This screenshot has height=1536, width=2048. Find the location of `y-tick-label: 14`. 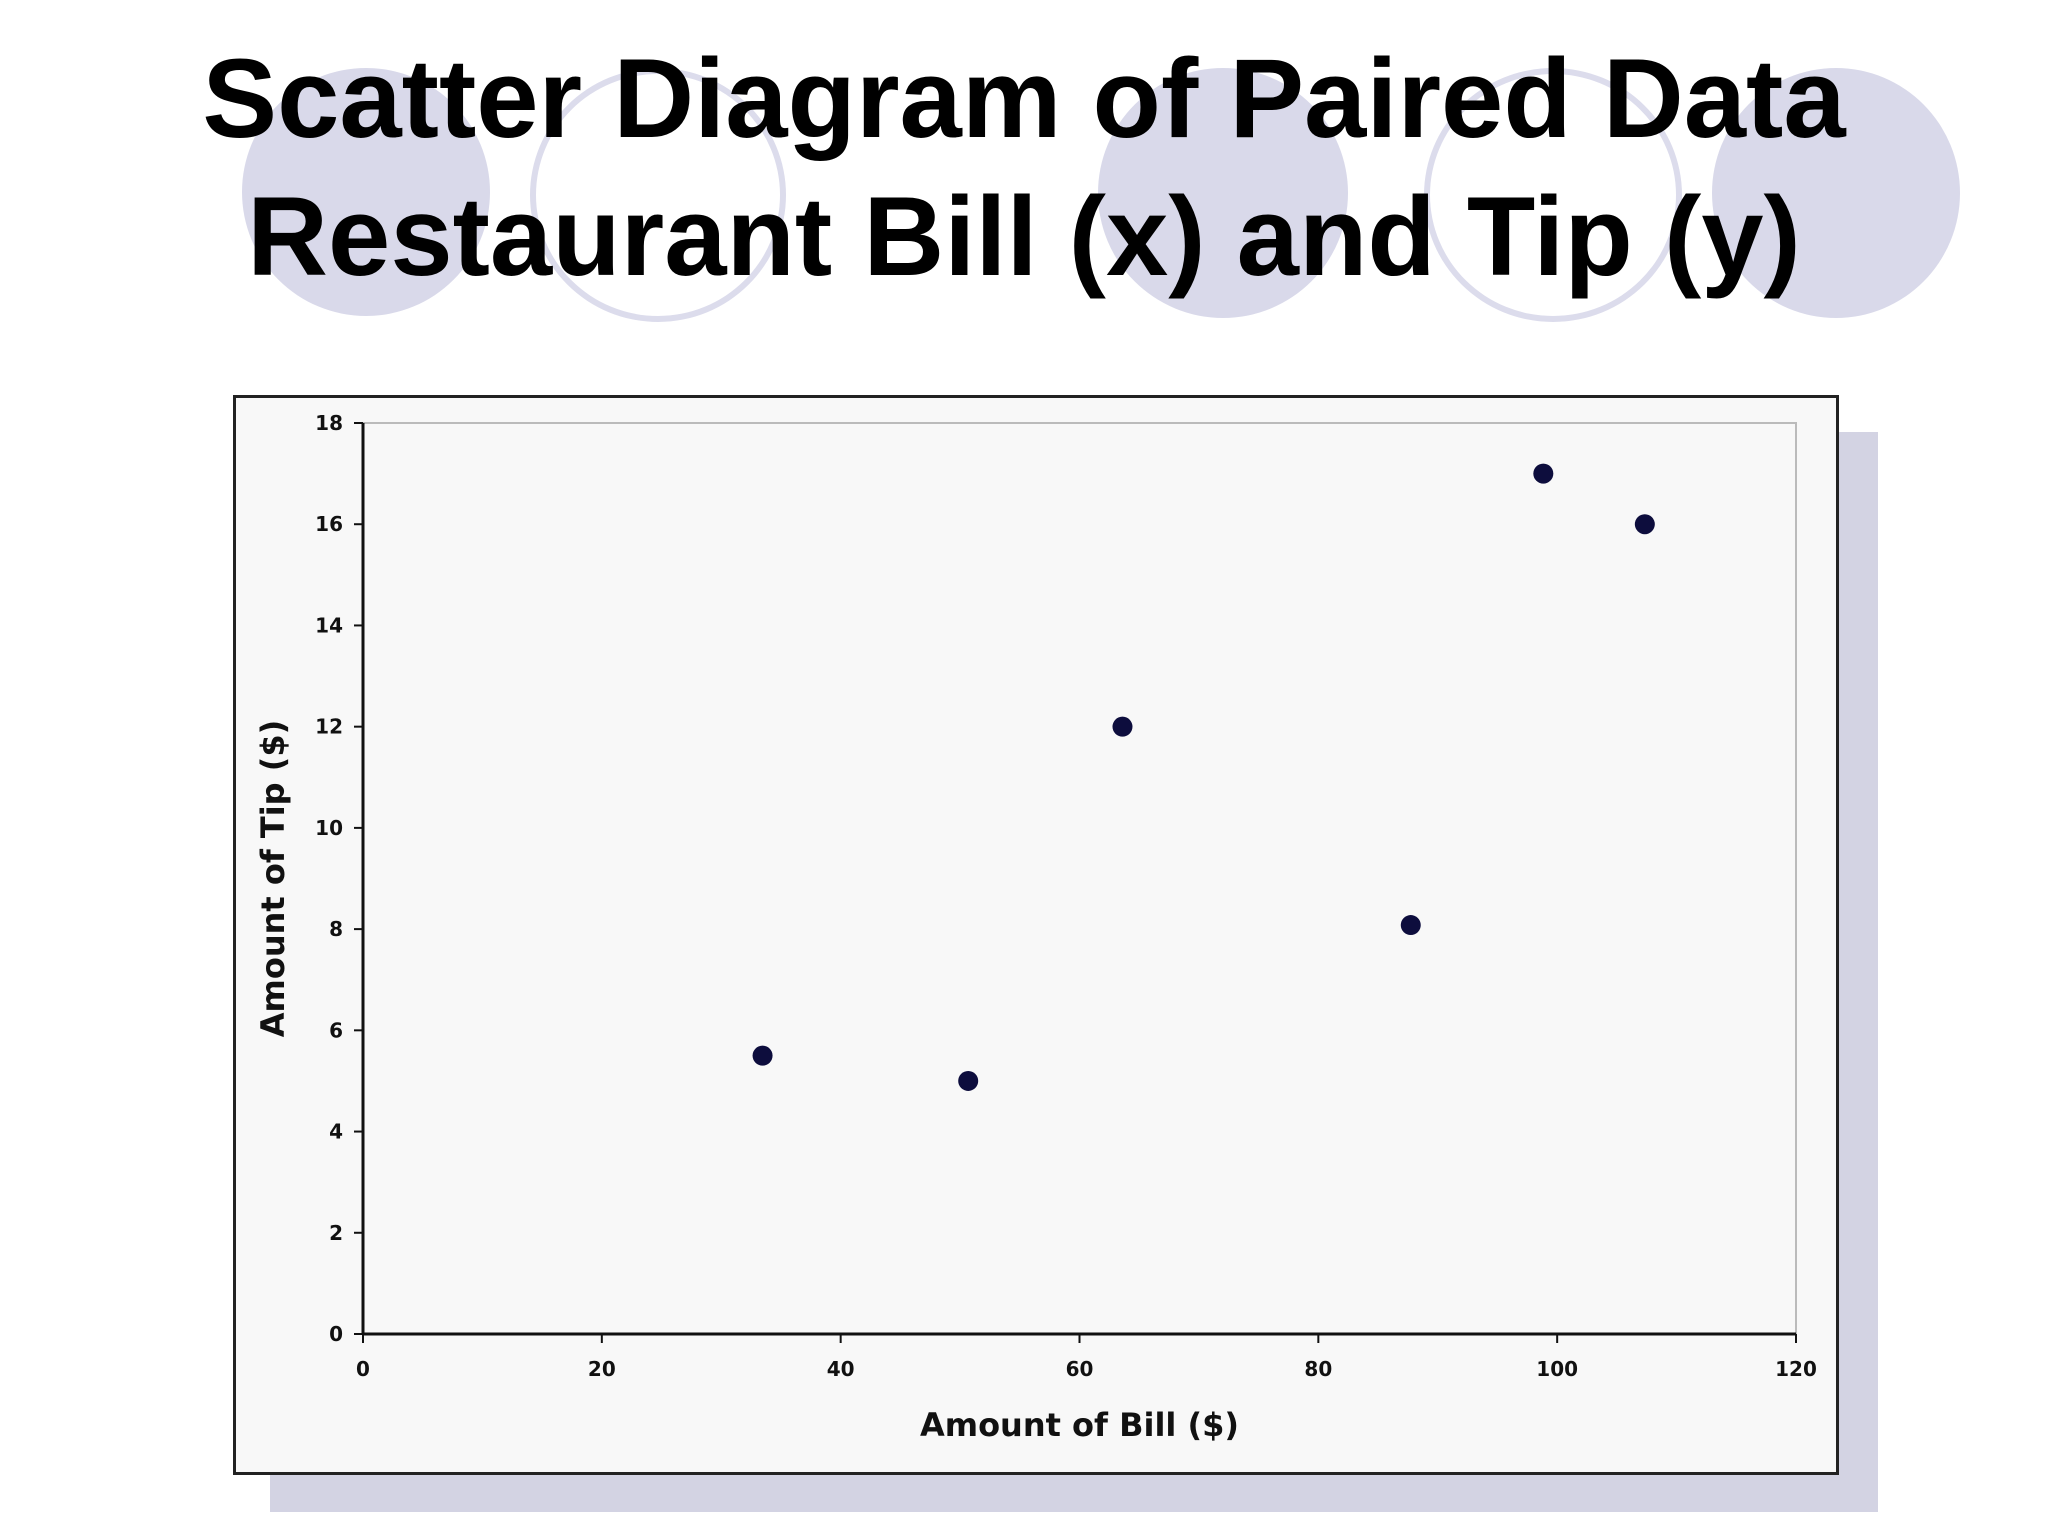

y-tick-label: 14 is located at coordinates (329, 625).